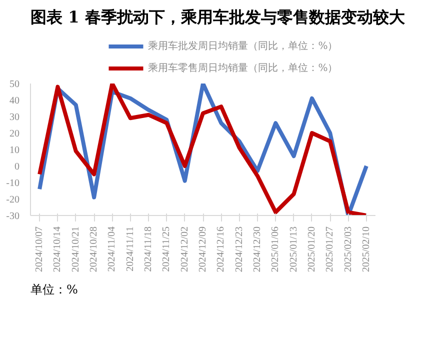  Describe the element at coordinates (112, 249) in the screenshot. I see `x-tick-label: 2024/11/04` at that location.